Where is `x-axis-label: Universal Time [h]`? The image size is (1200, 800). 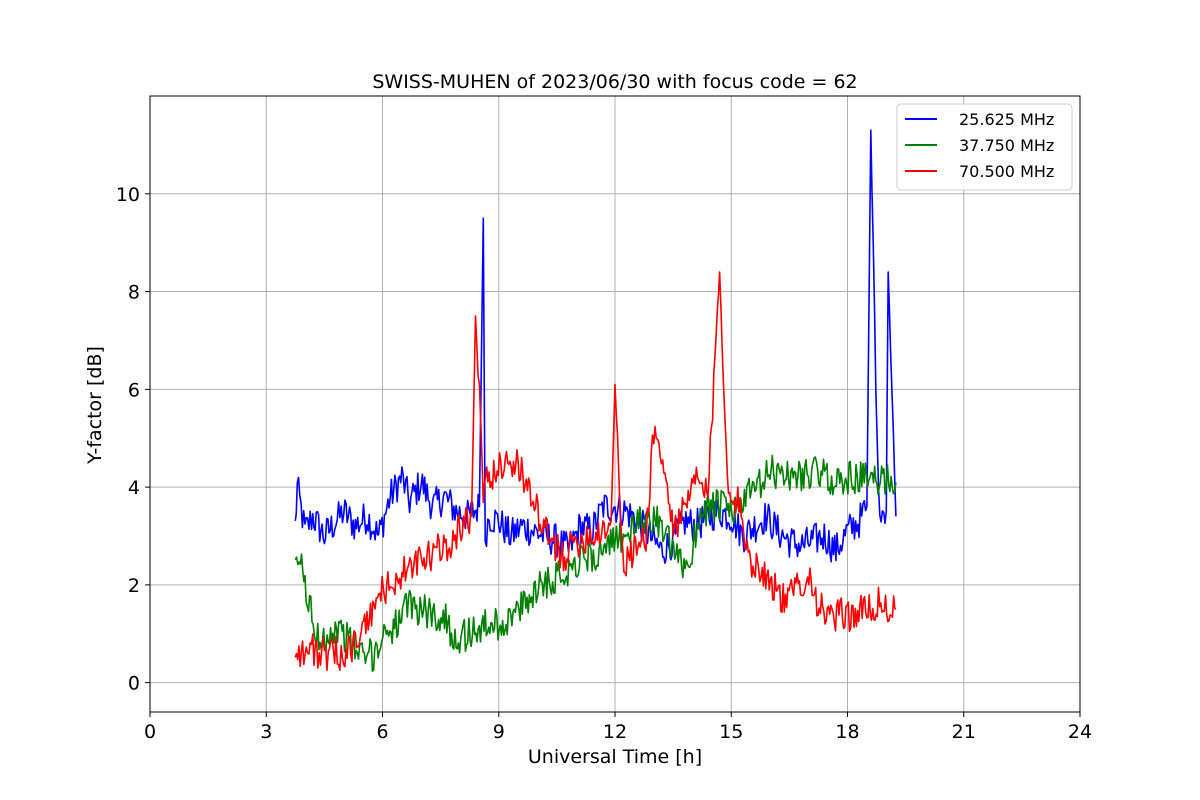 x-axis-label: Universal Time [h] is located at coordinates (615, 757).